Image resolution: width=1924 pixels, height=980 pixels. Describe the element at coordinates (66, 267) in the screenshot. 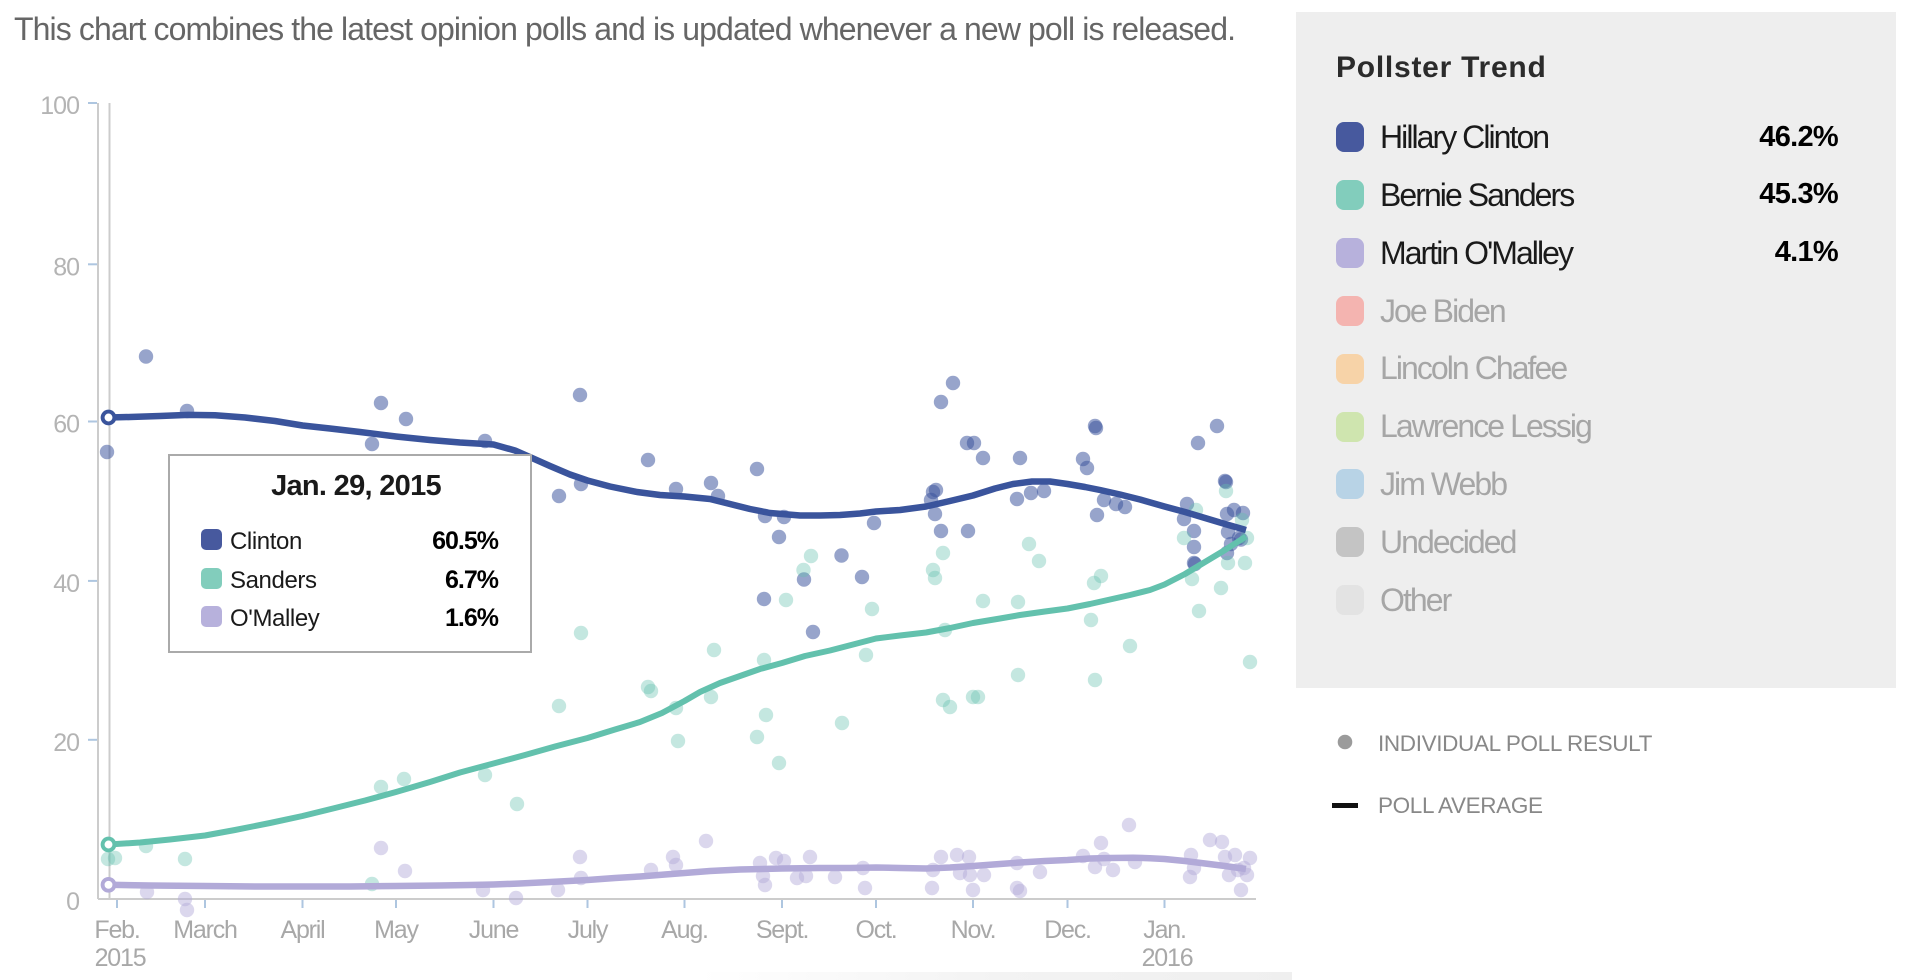

I see `svg-text: 80` at that location.